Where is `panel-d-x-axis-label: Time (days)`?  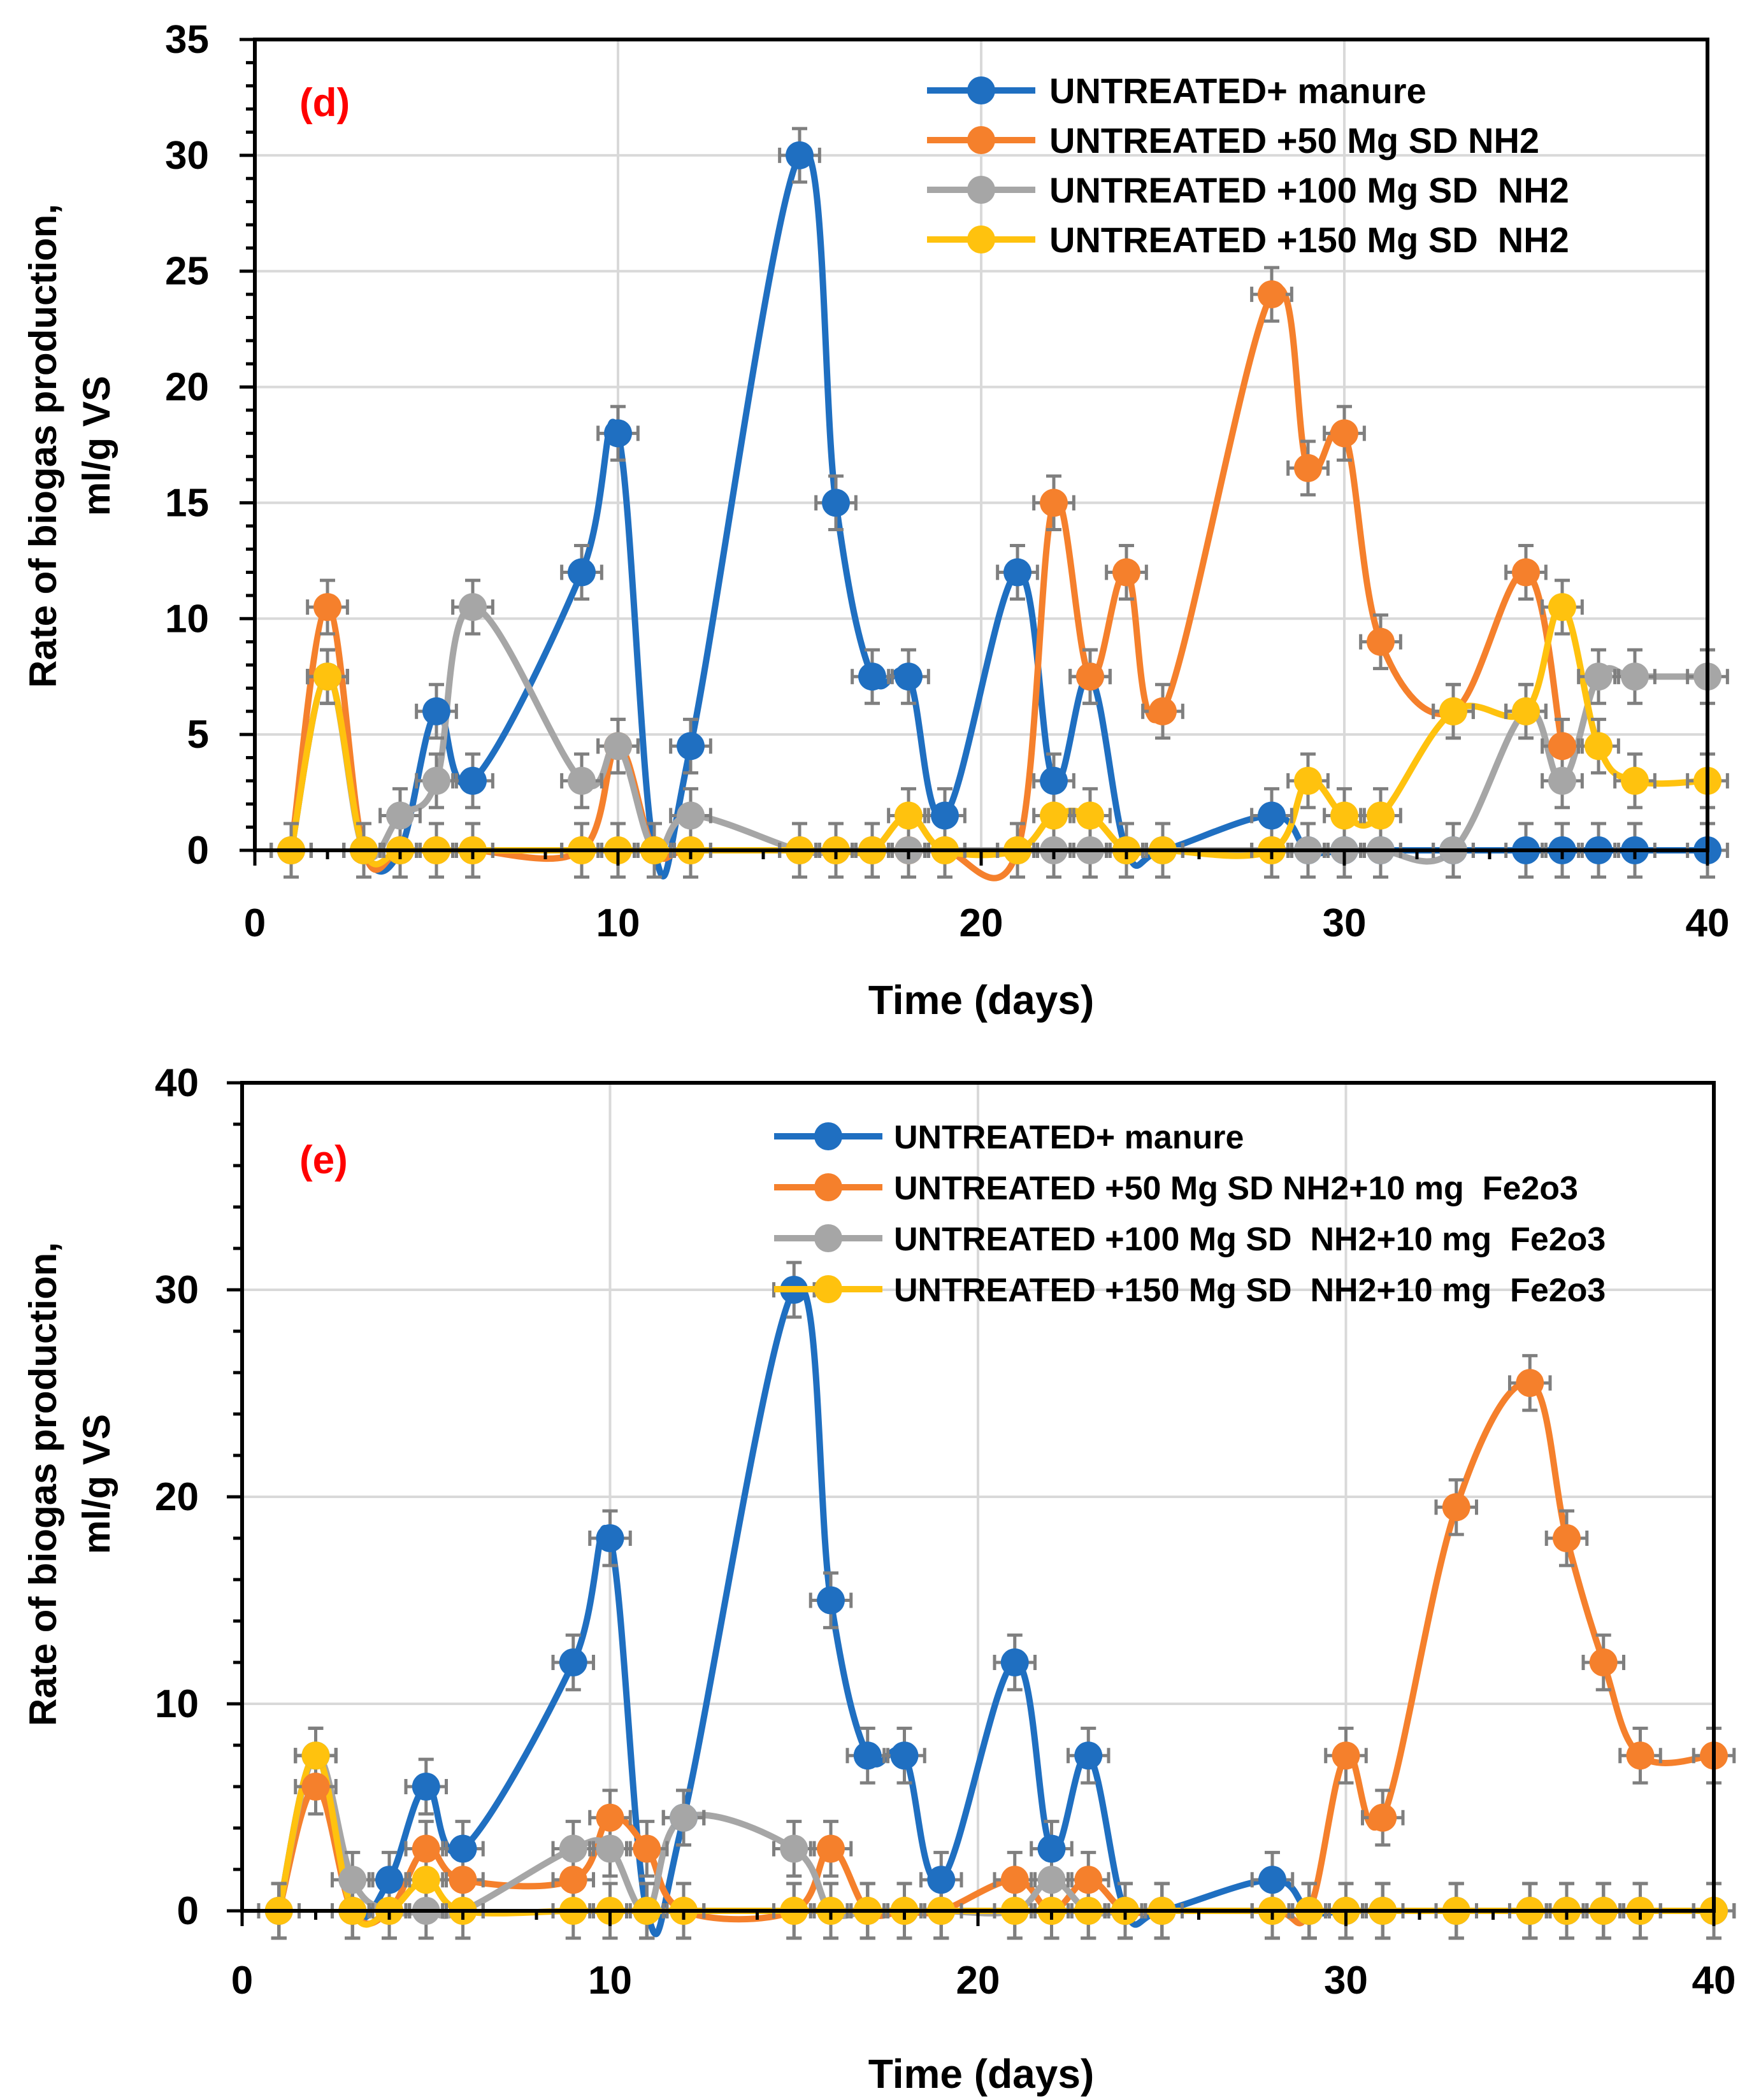 panel-d-x-axis-label: Time (days) is located at coordinates (981, 1000).